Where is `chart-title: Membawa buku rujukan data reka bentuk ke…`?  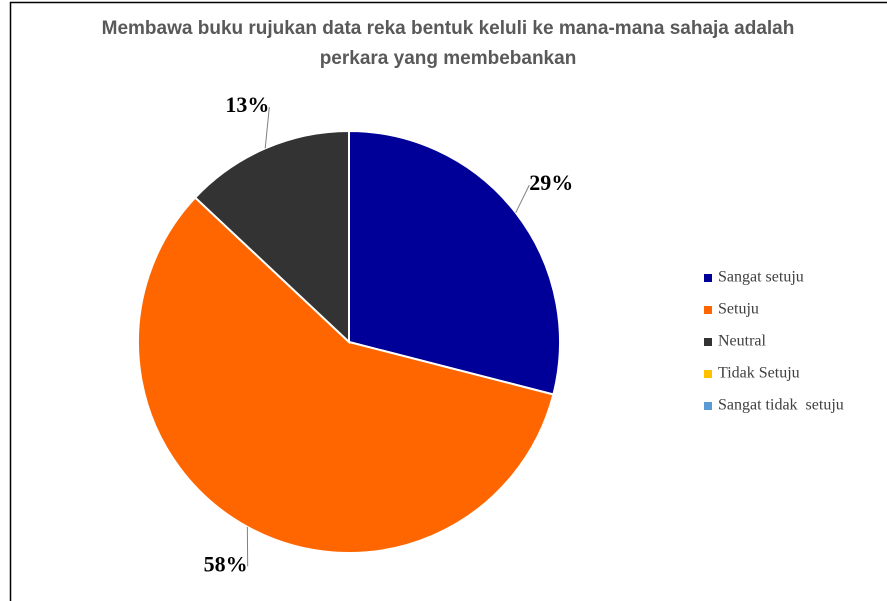 chart-title: Membawa buku rujukan data reka bentuk ke… is located at coordinates (448, 43).